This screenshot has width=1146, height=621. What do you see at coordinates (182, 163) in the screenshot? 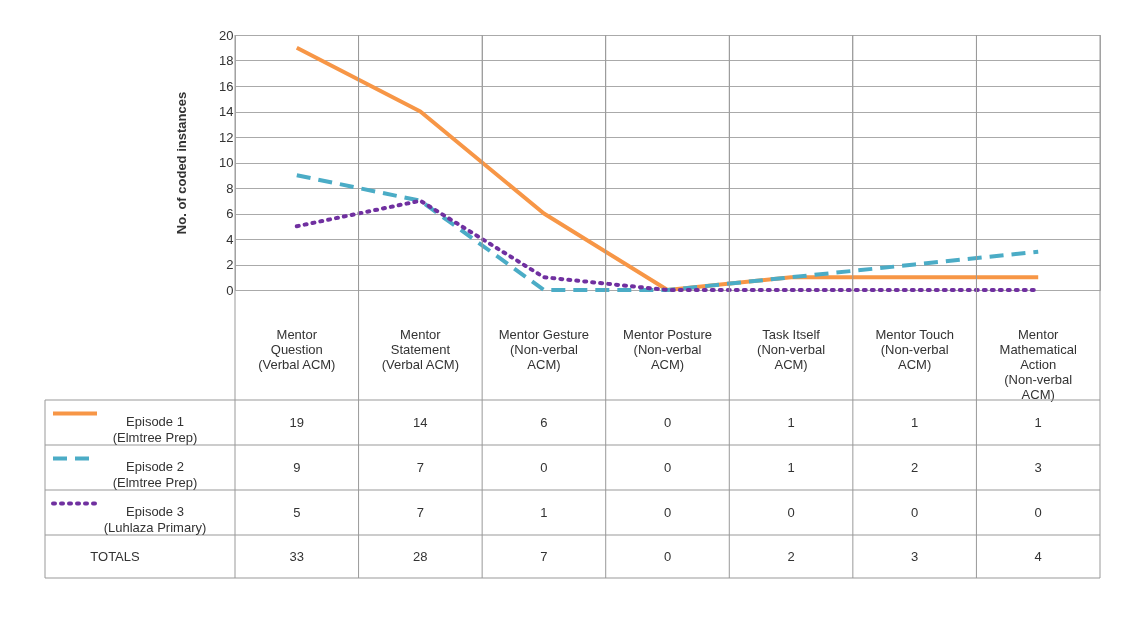
I see `y-axis-title: No. of coded instances` at bounding box center [182, 163].